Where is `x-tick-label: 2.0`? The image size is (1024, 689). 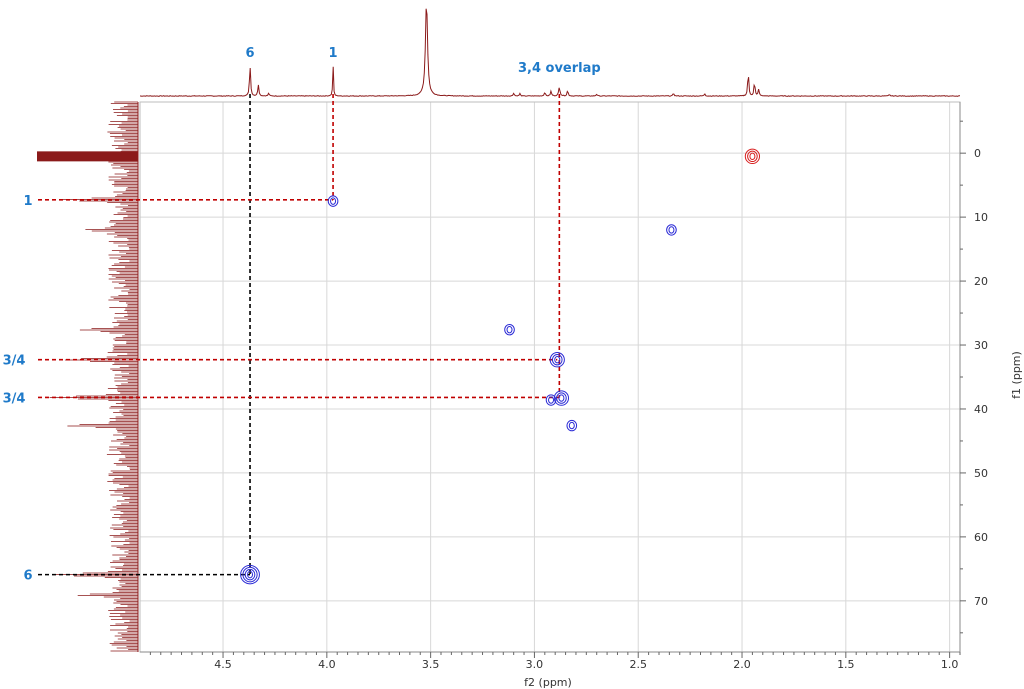 x-tick-label: 2.0 is located at coordinates (742, 664).